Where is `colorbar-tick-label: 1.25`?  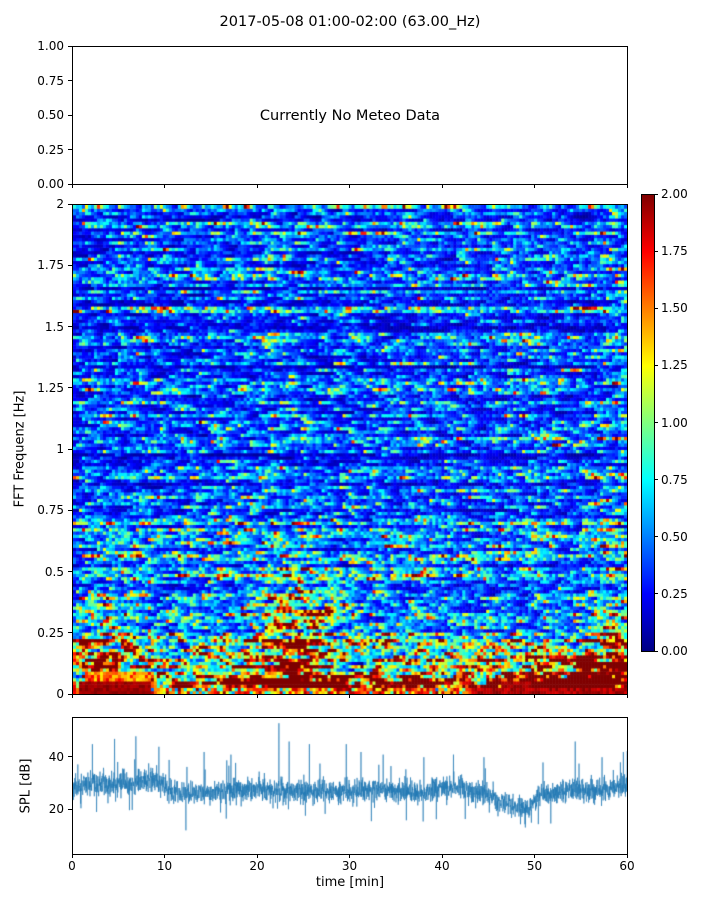 colorbar-tick-label: 1.25 is located at coordinates (674, 365).